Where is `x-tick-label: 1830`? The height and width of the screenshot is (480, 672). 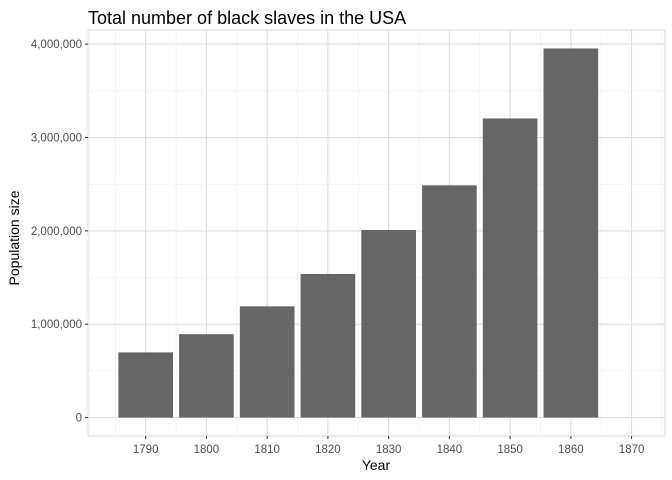 x-tick-label: 1830 is located at coordinates (389, 450).